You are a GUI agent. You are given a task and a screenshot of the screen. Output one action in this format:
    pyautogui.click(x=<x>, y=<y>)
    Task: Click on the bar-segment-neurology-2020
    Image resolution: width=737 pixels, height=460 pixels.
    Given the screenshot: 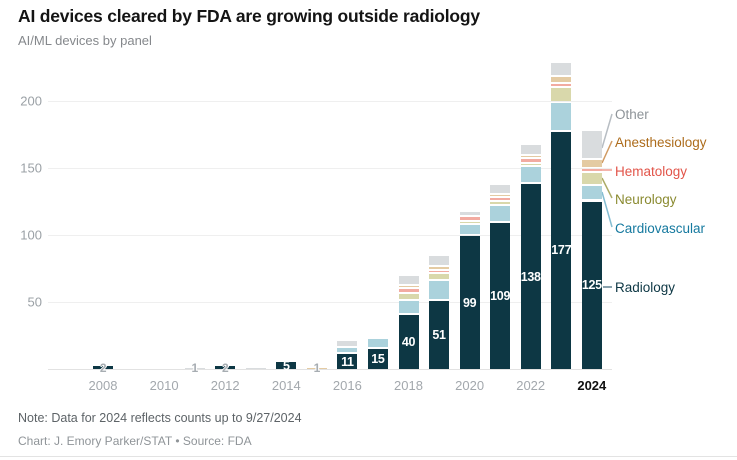 What is the action you would take?
    pyautogui.click(x=469, y=222)
    